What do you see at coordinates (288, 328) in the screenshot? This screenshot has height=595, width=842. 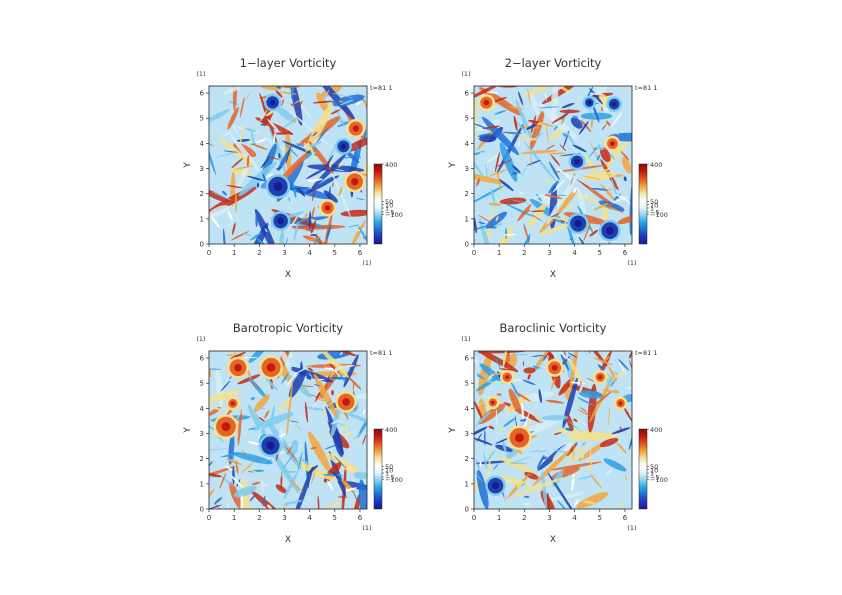 I see `panel-title: Barotropic Vorticity` at bounding box center [288, 328].